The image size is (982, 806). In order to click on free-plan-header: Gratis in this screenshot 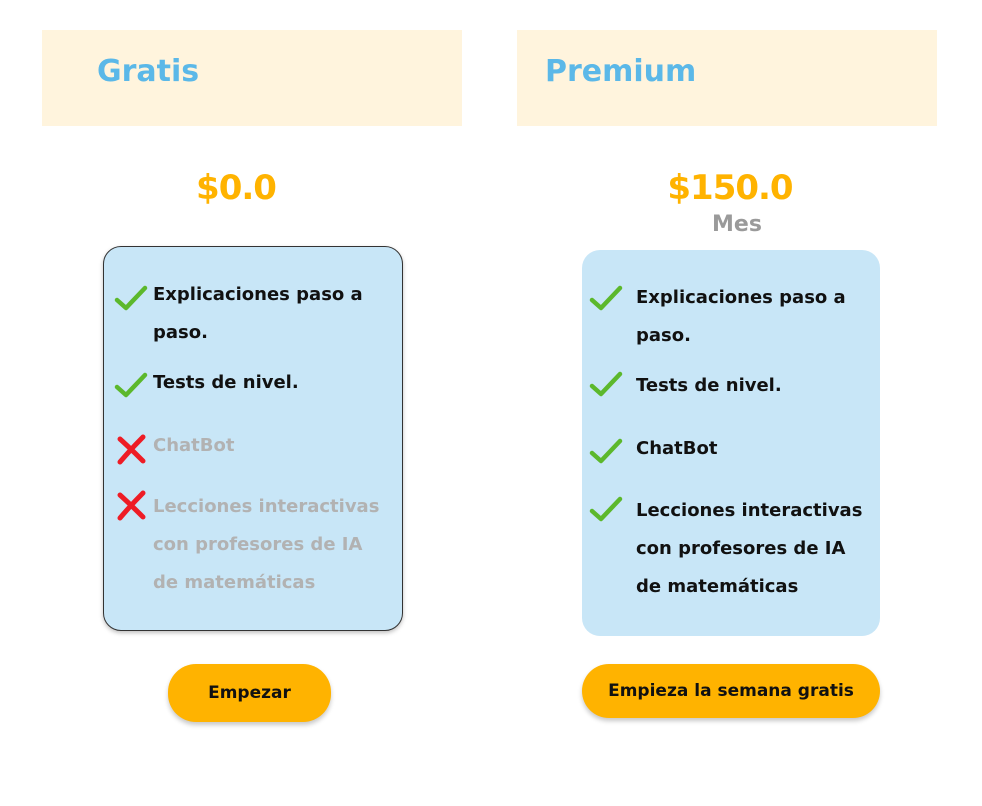, I will do `click(252, 78)`.